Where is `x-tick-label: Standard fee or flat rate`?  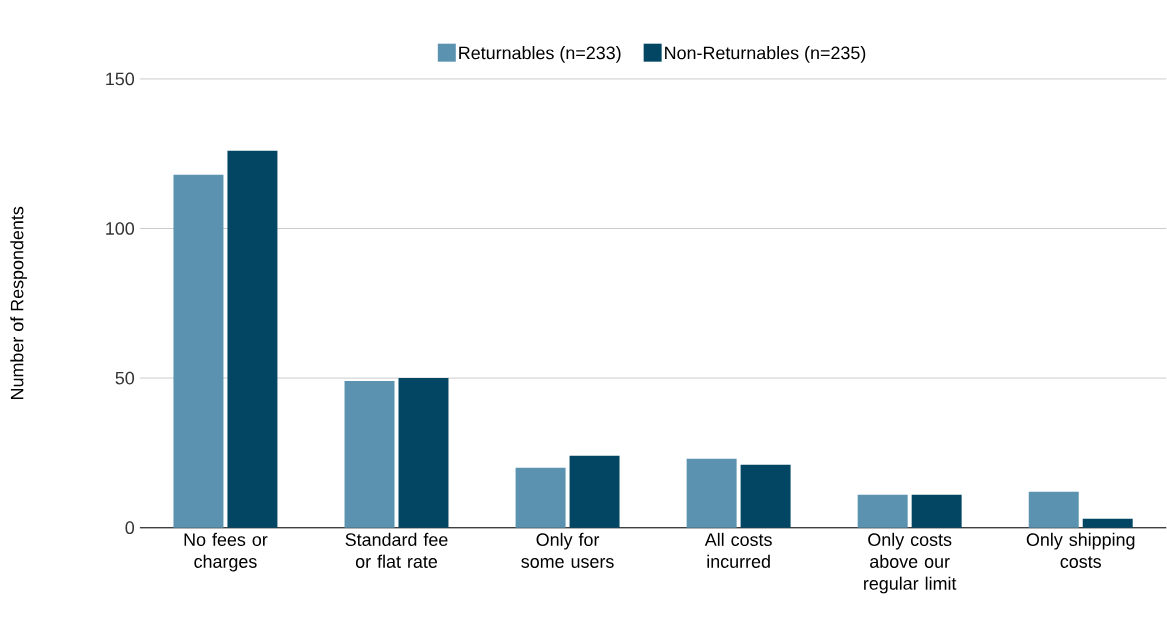
x-tick-label: Standard fee or flat rate is located at coordinates (396, 551).